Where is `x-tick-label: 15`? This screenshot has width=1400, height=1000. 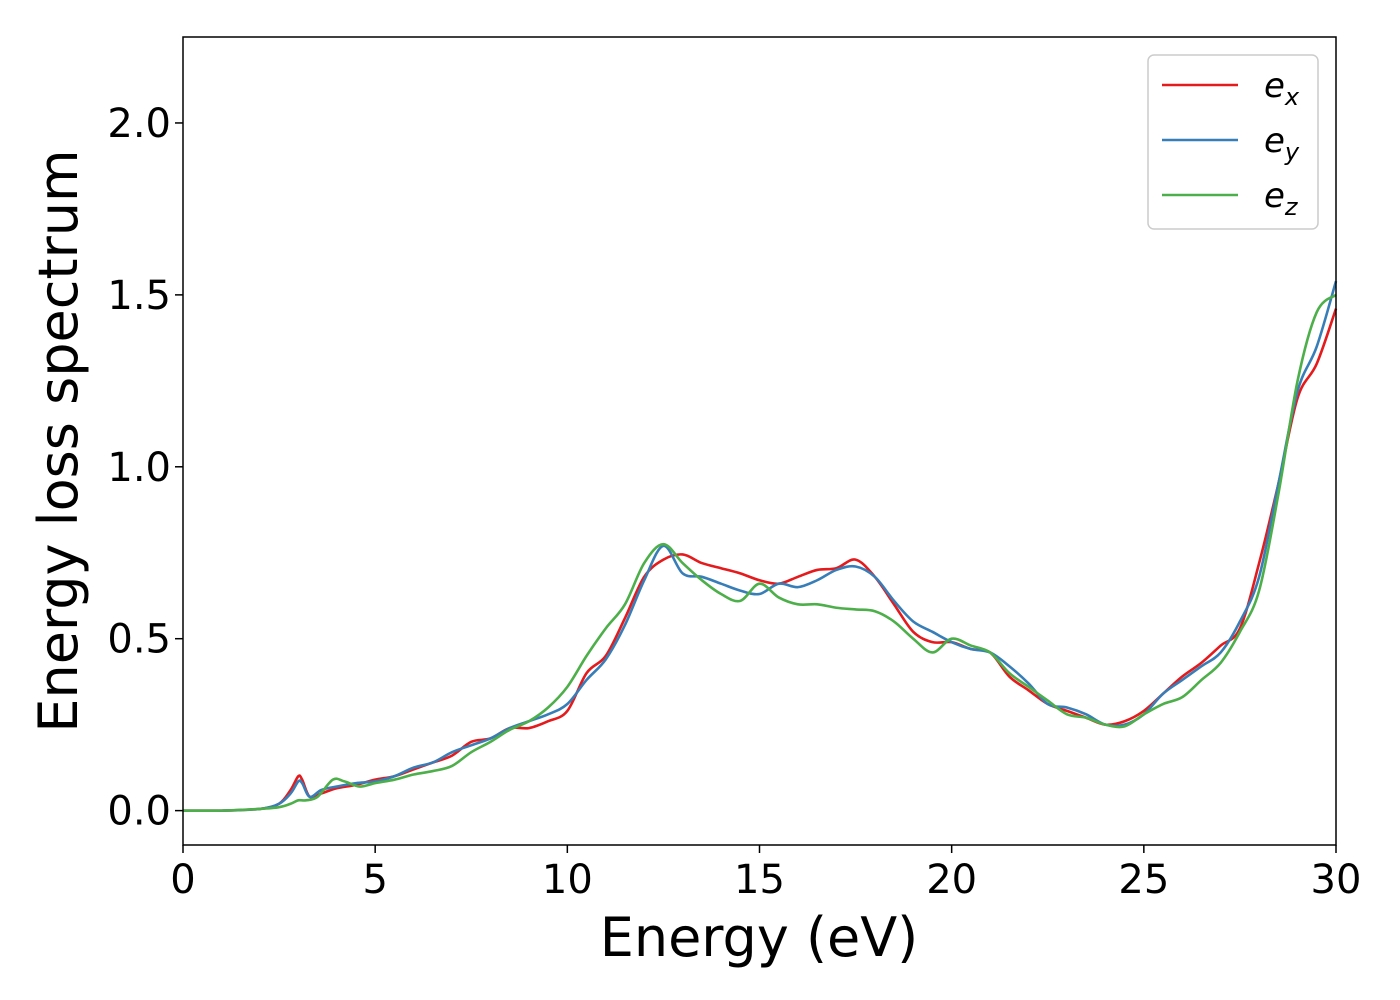 x-tick-label: 15 is located at coordinates (759, 880).